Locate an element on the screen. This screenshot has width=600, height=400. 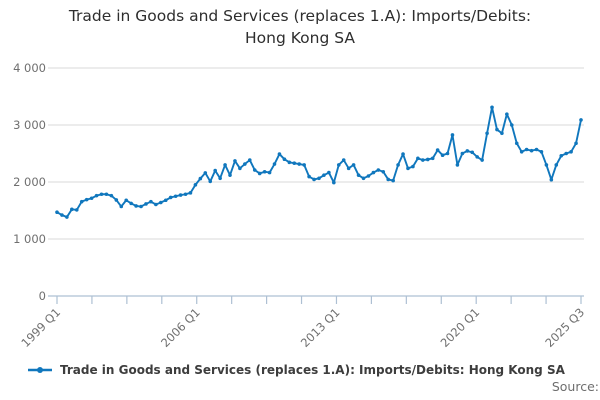
y-tick-label: 1 000 is located at coordinates (29, 239).